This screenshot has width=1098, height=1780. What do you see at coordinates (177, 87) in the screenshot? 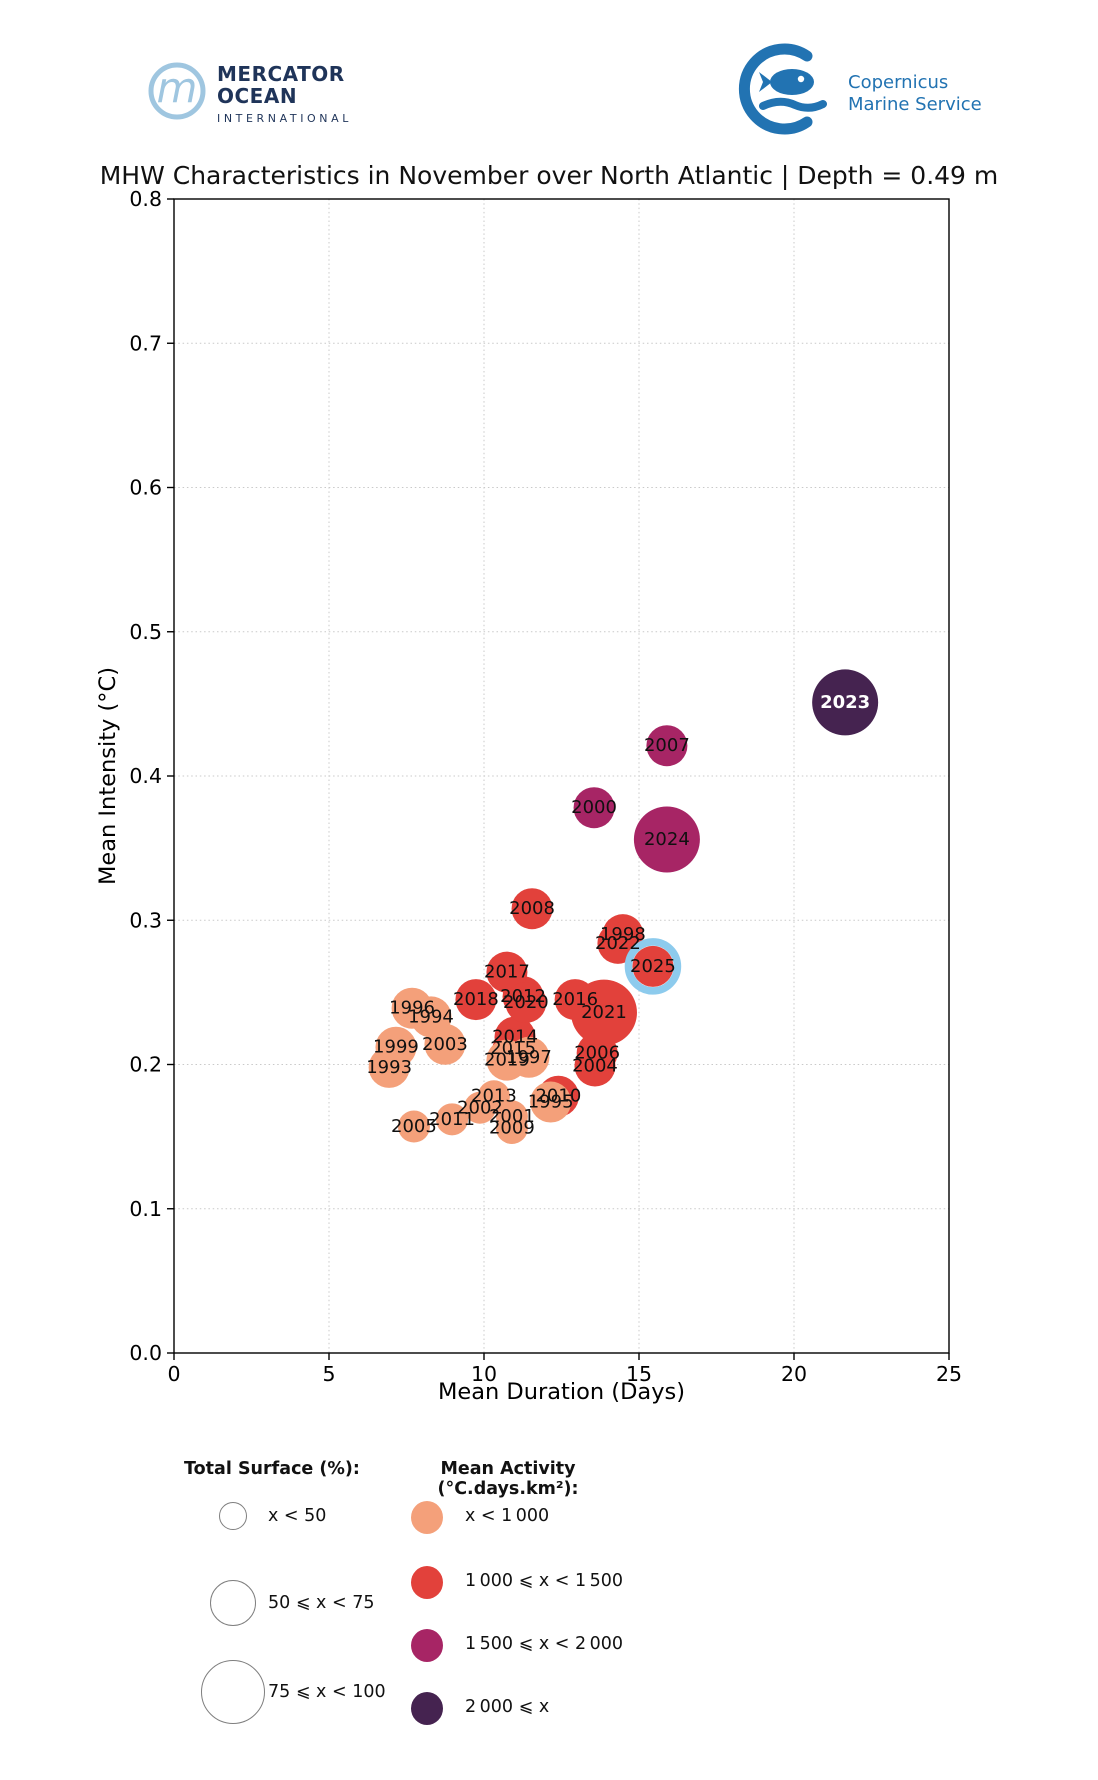
I see `mercator-logo-monogram: m` at bounding box center [177, 87].